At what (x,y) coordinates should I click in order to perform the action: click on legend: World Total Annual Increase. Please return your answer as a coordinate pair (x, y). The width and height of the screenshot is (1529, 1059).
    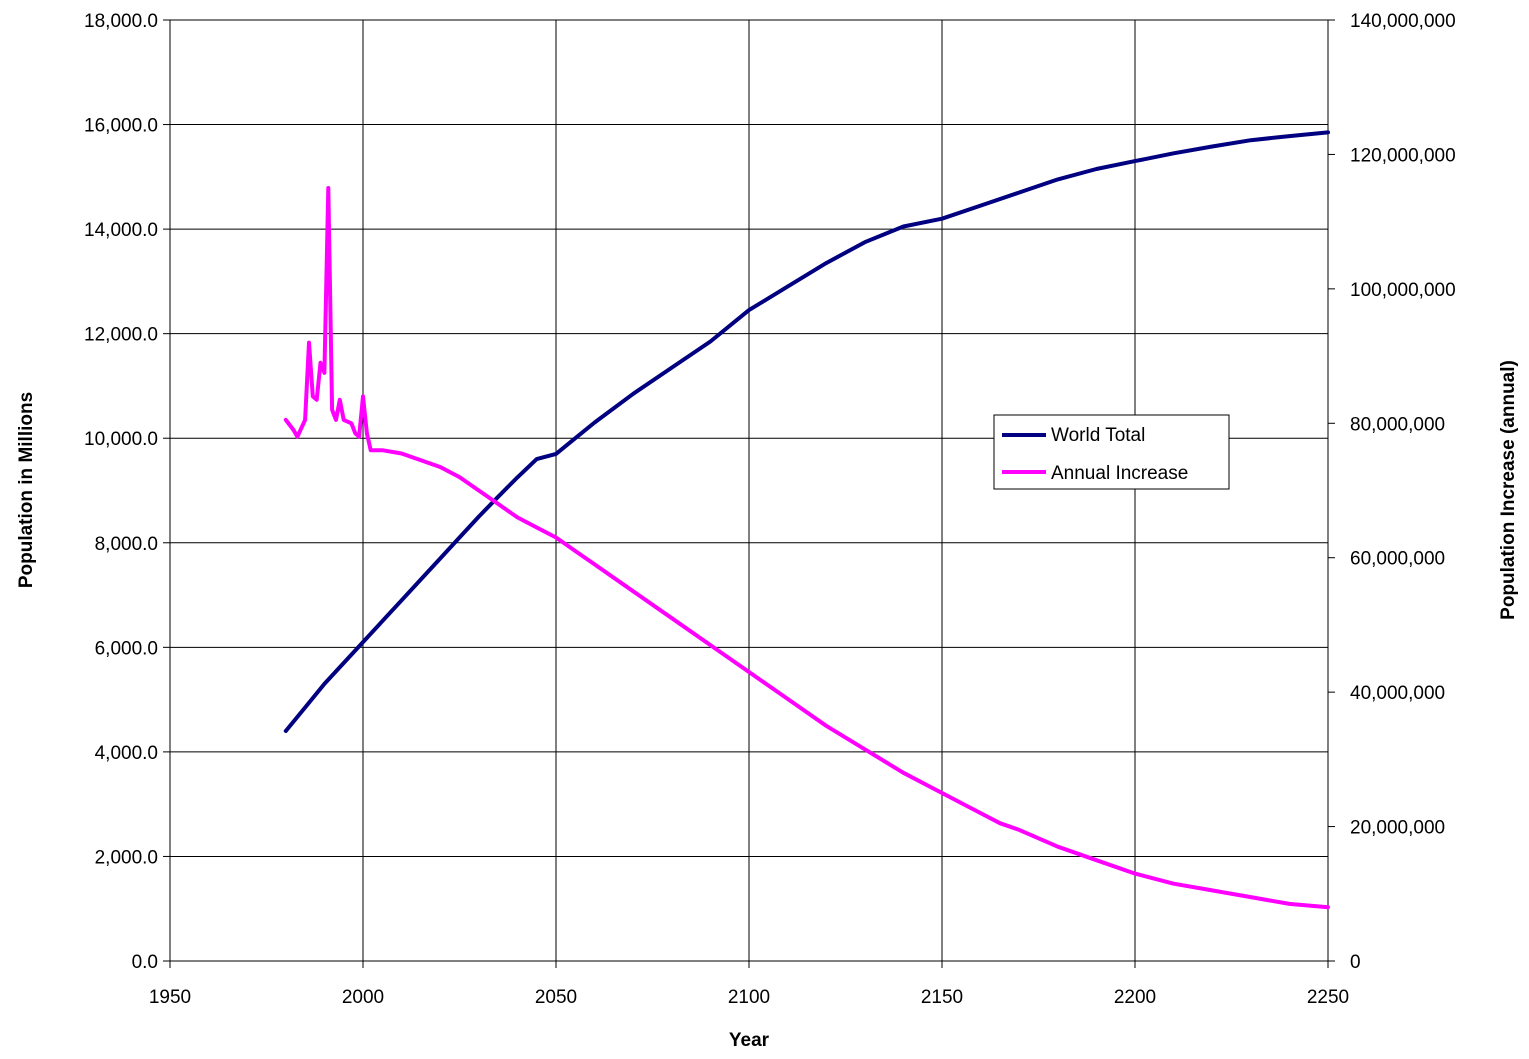
    Looking at the image, I should click on (1111, 452).